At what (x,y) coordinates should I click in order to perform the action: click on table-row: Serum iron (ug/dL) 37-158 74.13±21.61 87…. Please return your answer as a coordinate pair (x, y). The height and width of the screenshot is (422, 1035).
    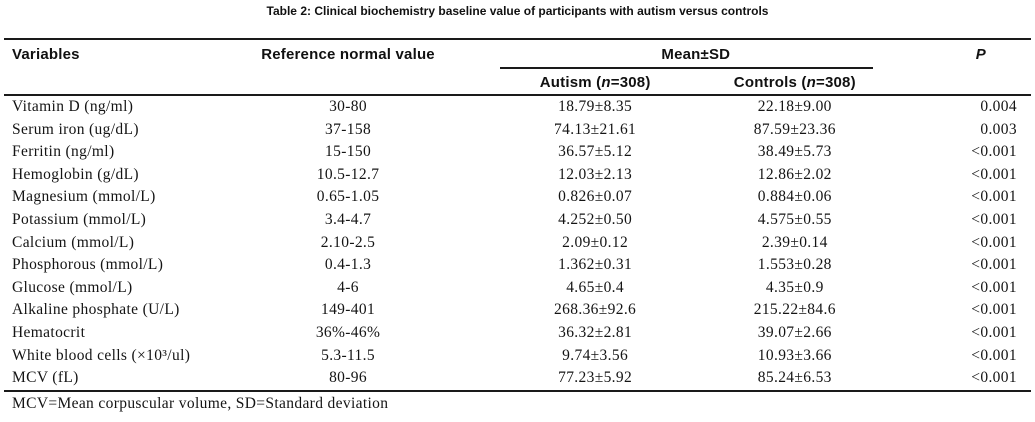
    Looking at the image, I should click on (517, 130).